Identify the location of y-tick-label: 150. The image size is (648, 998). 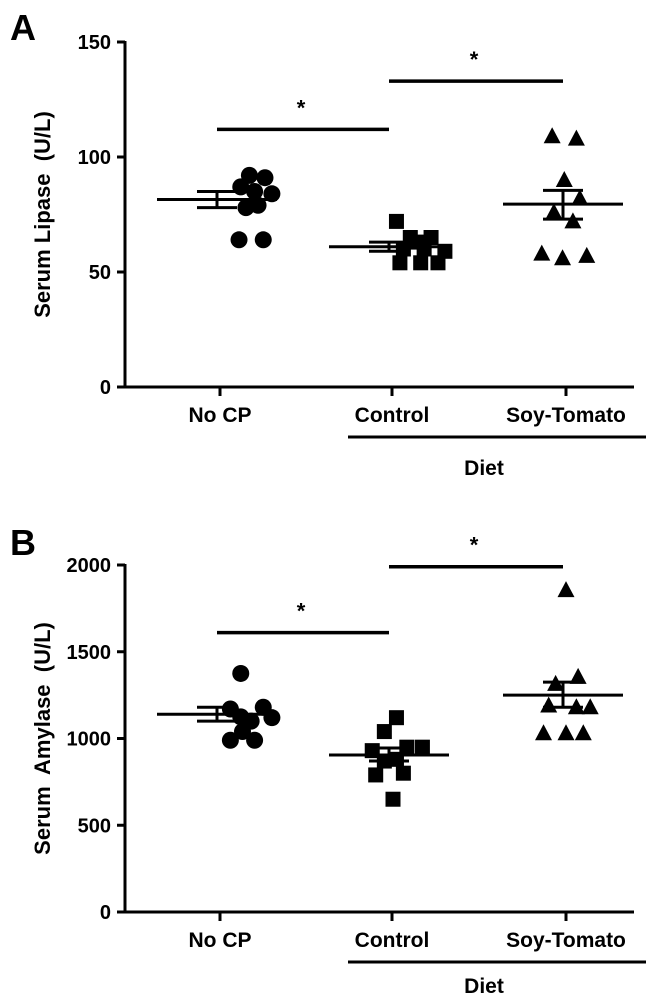
(94, 43).